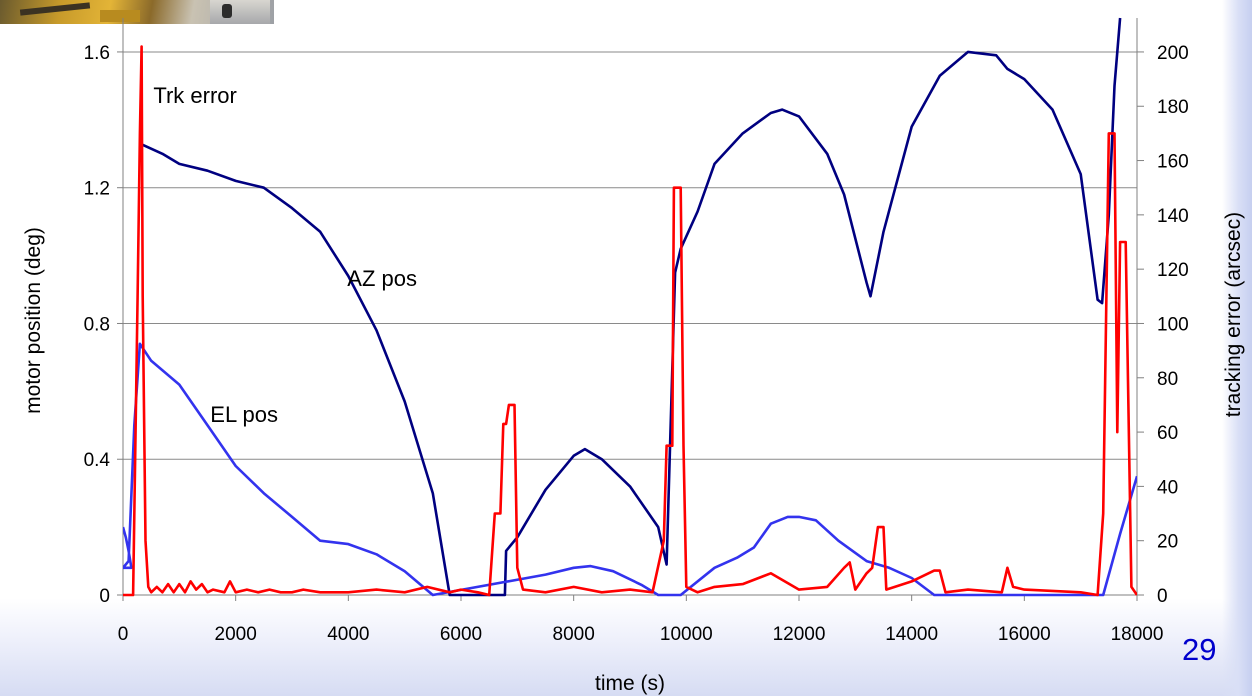 Image resolution: width=1252 pixels, height=696 pixels. Describe the element at coordinates (1173, 107) in the screenshot. I see `y2-tick-label: 180` at that location.